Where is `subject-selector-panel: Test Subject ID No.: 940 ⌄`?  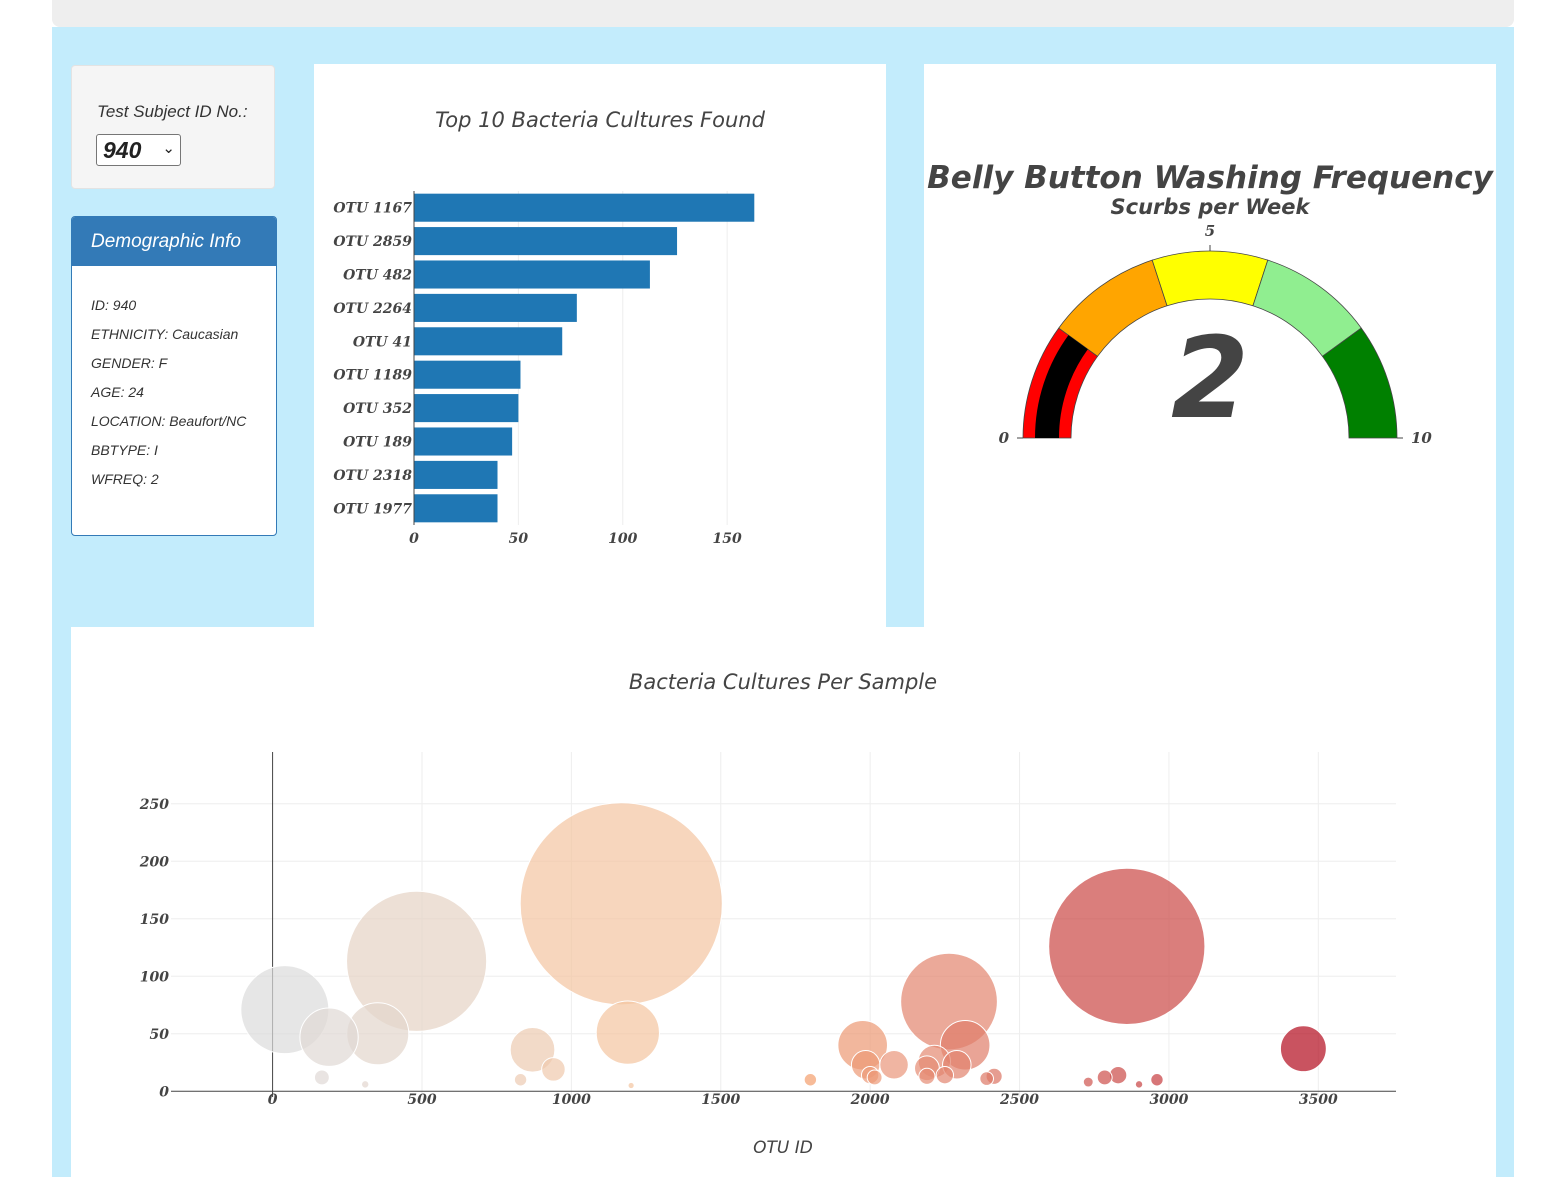
subject-selector-panel: Test Subject ID No.: 940 ⌄ is located at coordinates (173, 127).